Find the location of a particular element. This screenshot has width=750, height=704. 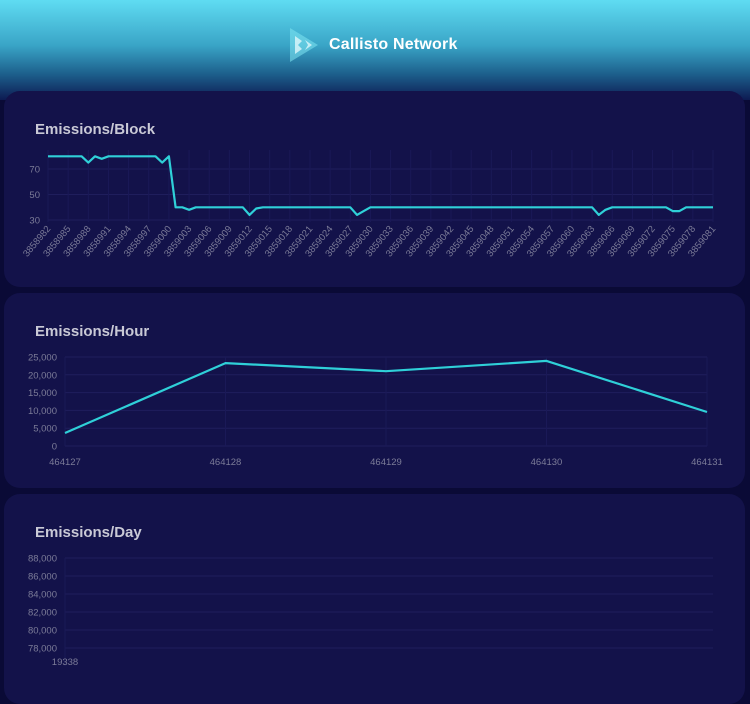

y-tick-label: 88,000 is located at coordinates (42, 559).